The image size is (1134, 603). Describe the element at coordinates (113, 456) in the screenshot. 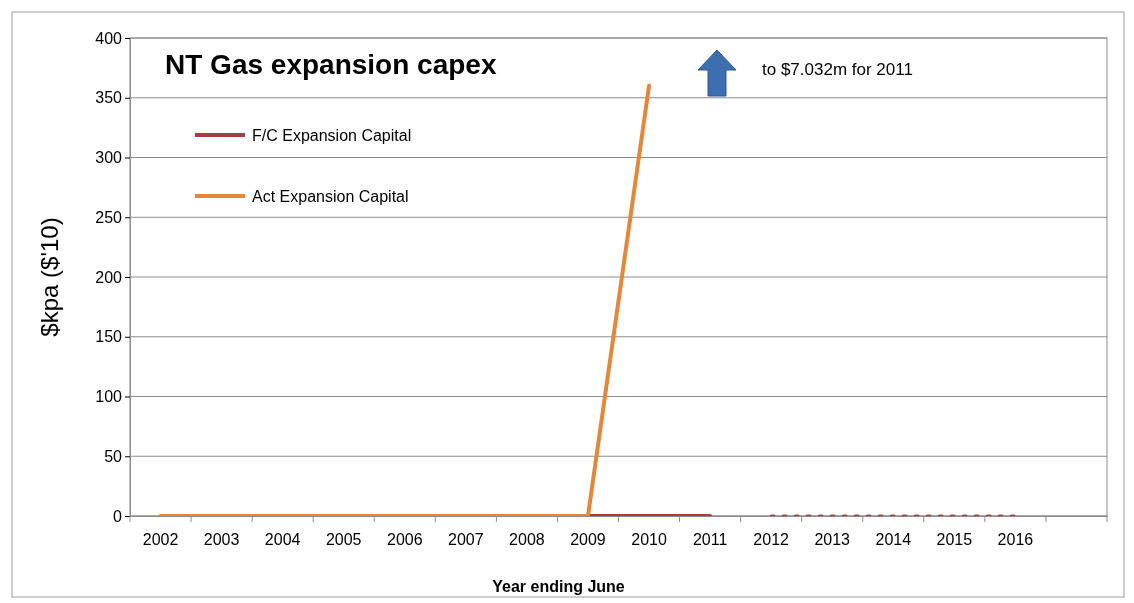

I see `y-tick-label: 50` at that location.